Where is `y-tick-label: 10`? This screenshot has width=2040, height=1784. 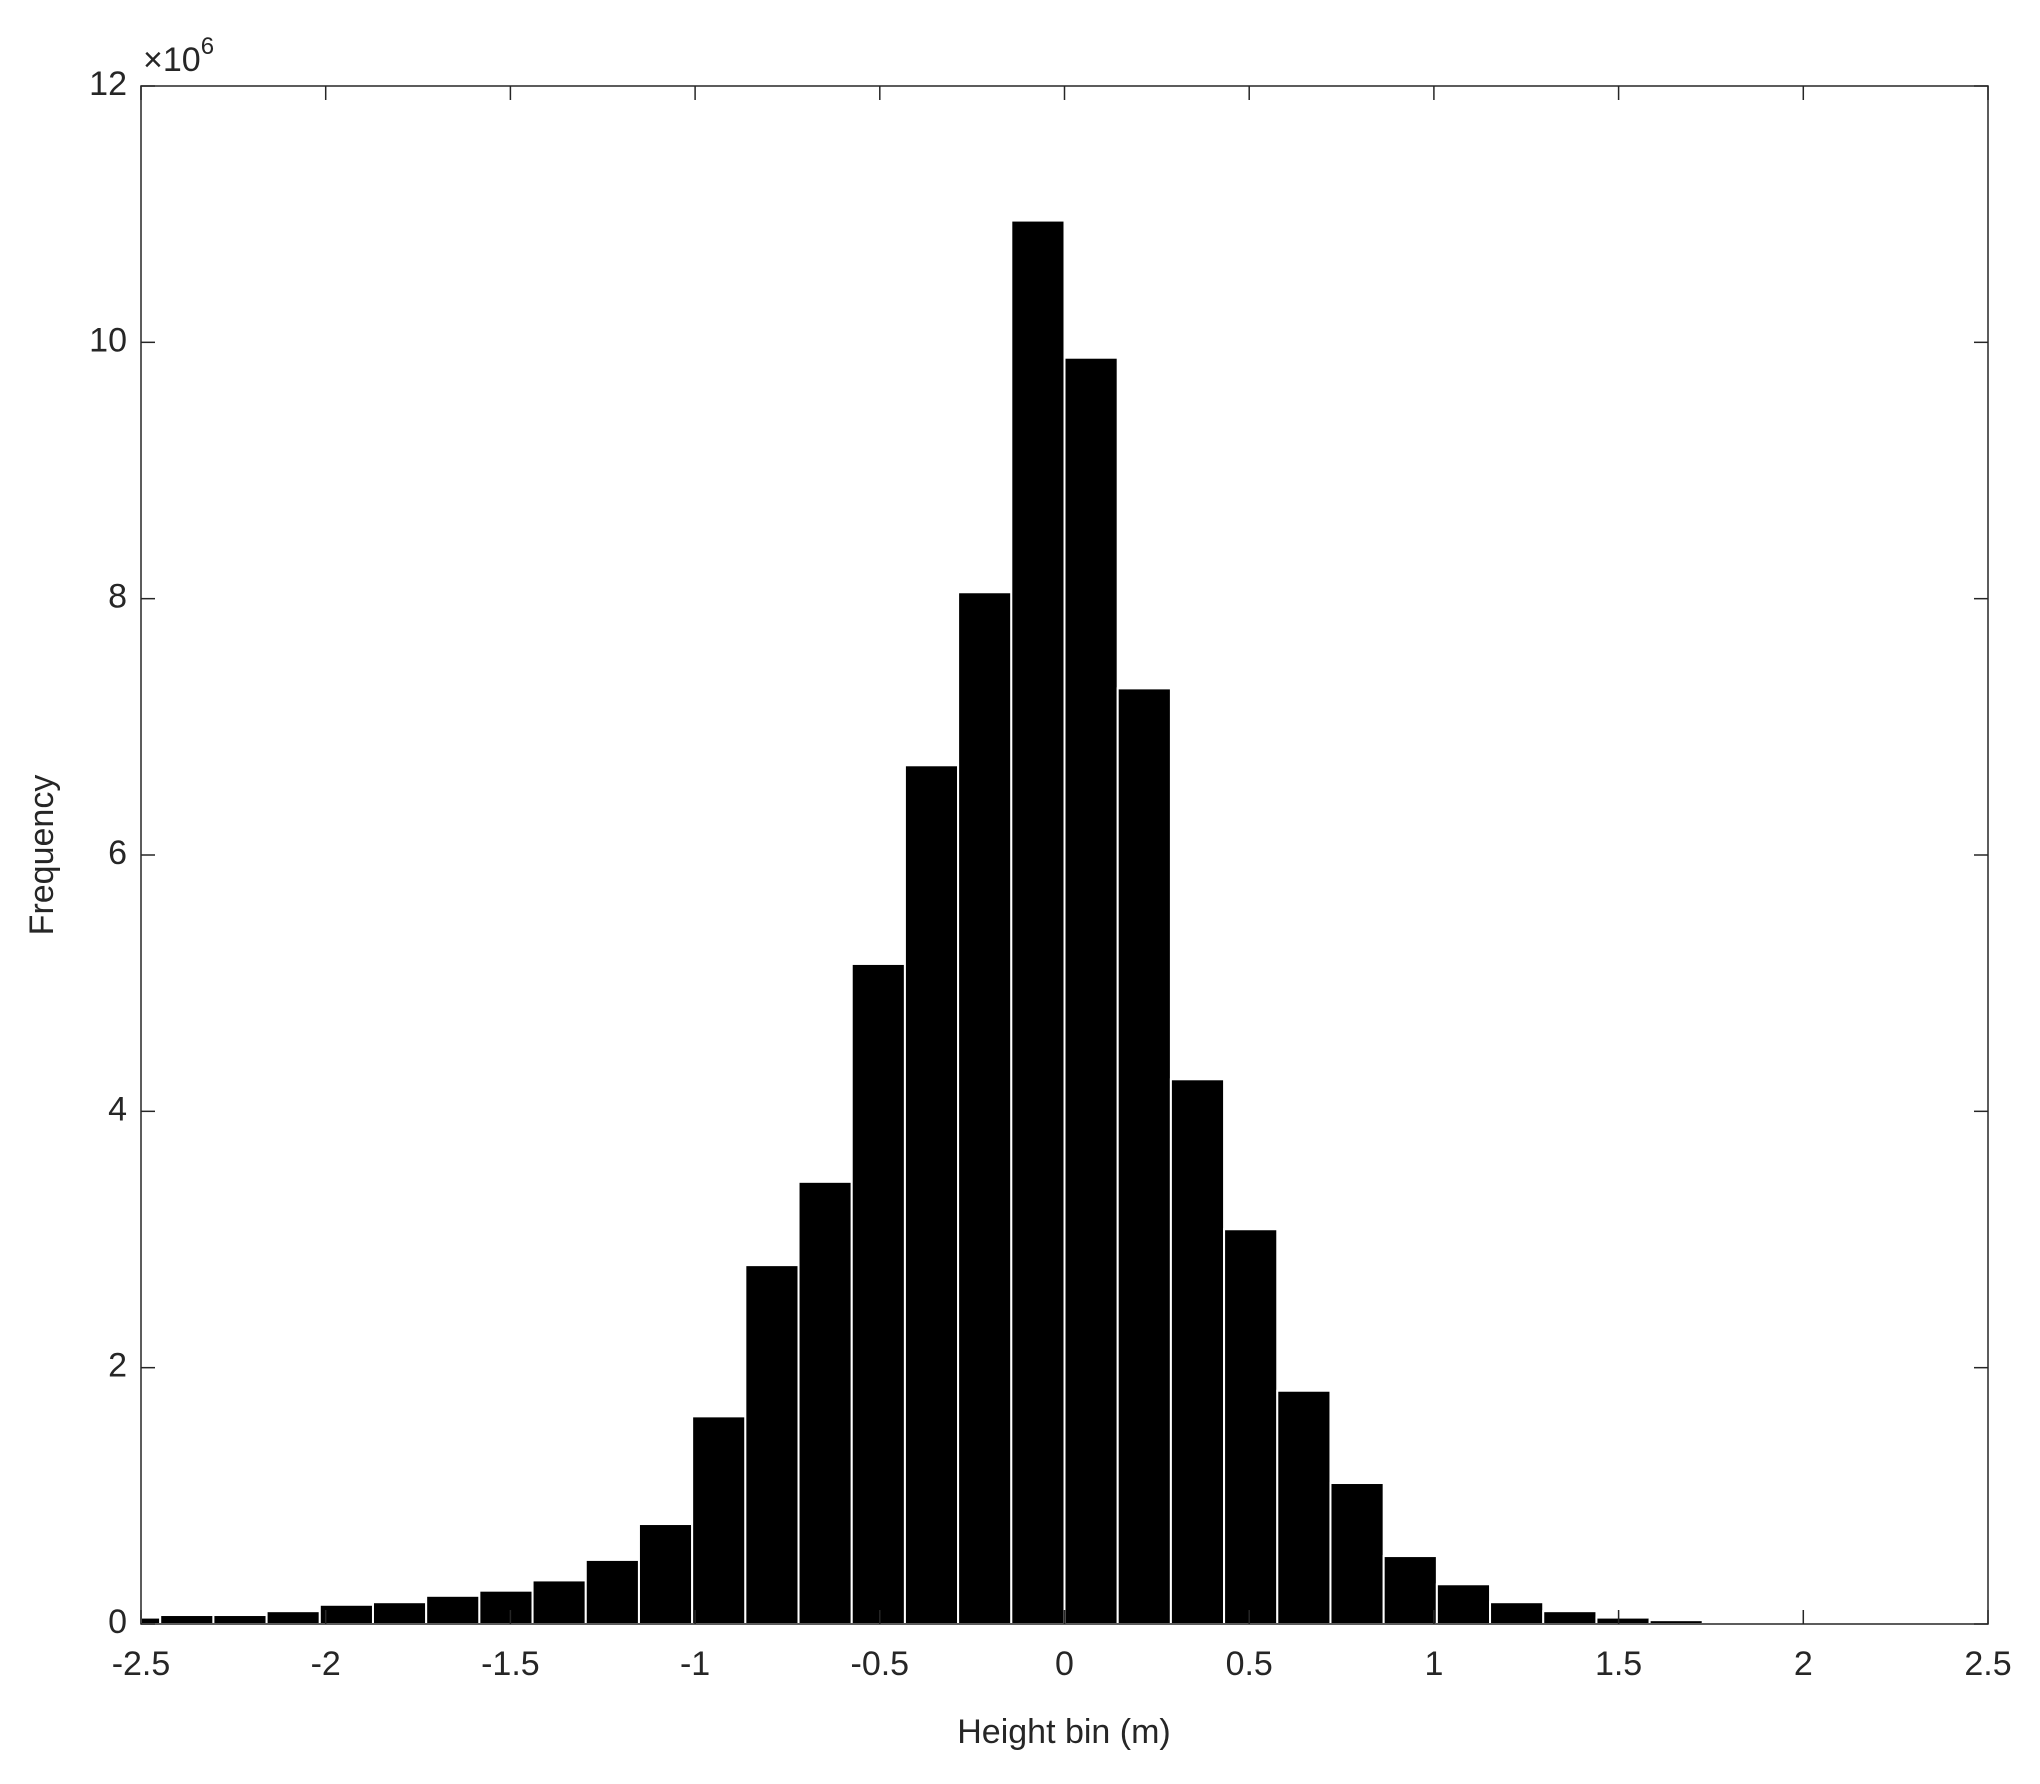
y-tick-label: 10 is located at coordinates (108, 340).